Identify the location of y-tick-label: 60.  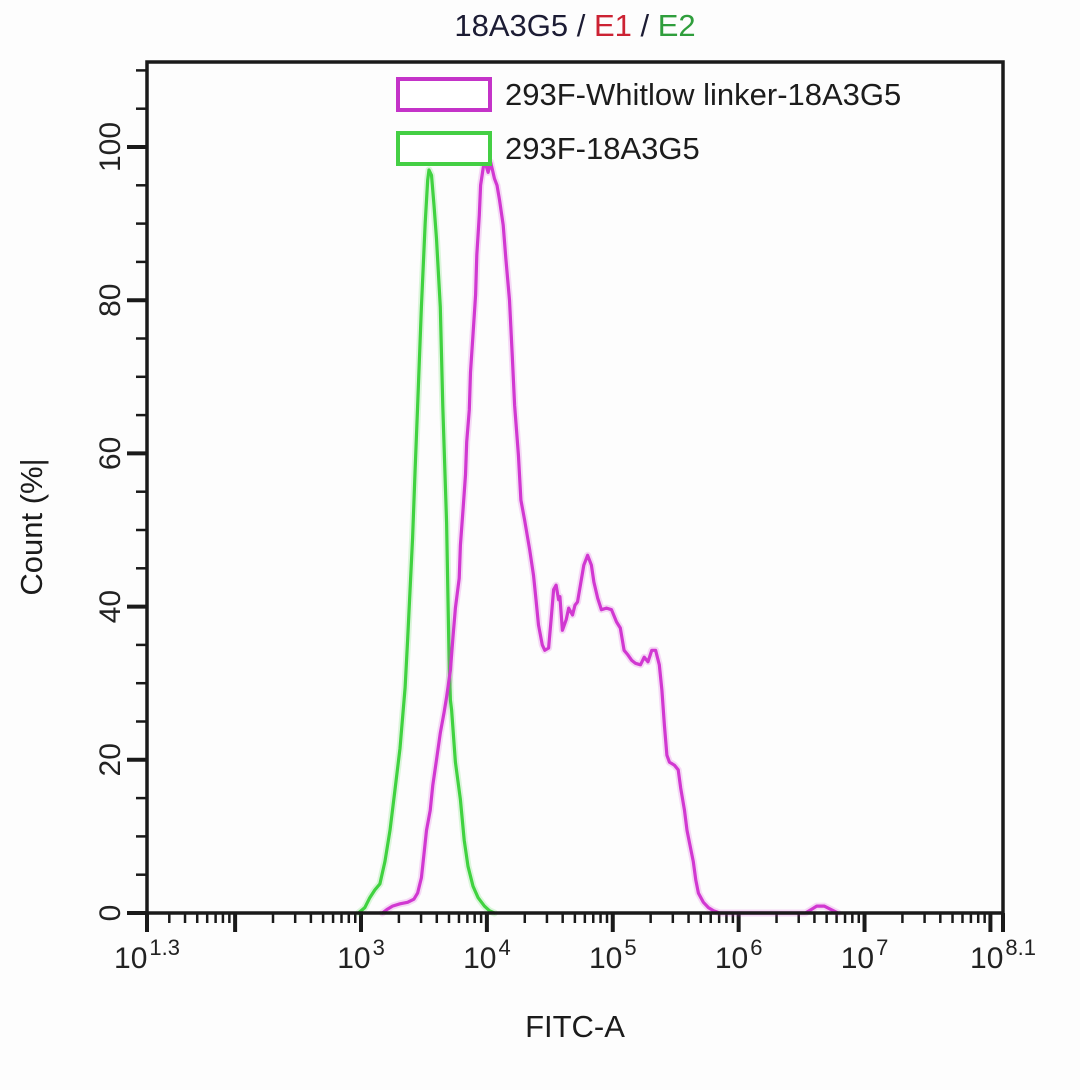
(110, 453).